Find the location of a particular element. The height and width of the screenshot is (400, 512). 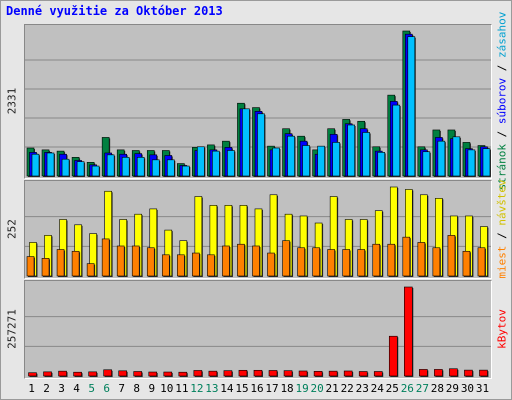

legend-sites-visits: miest / návštev is located at coordinates (501, 228).